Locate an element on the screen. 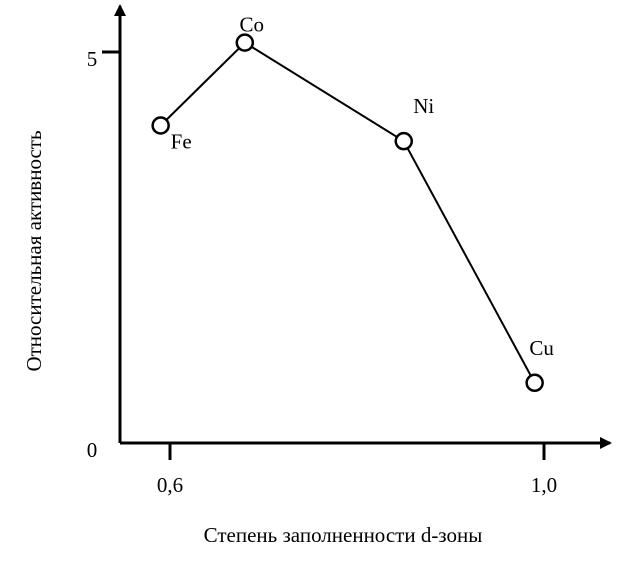  x-tick-label-1-0: 1,0 is located at coordinates (544, 485).